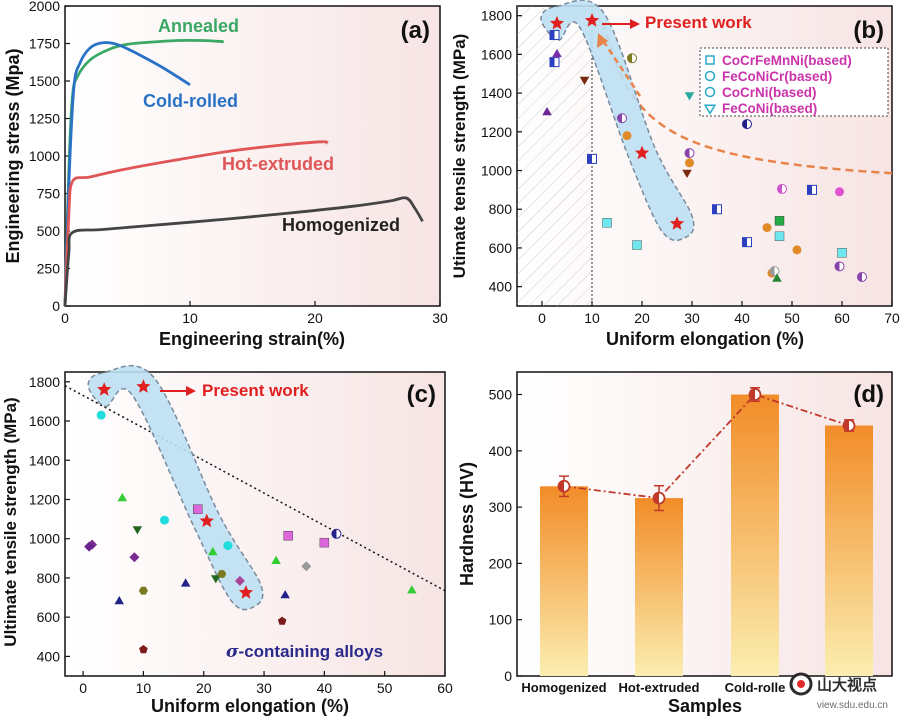 The width and height of the screenshot is (900, 716). I want to click on panel-c-xtick-label: 30, so click(264, 688).